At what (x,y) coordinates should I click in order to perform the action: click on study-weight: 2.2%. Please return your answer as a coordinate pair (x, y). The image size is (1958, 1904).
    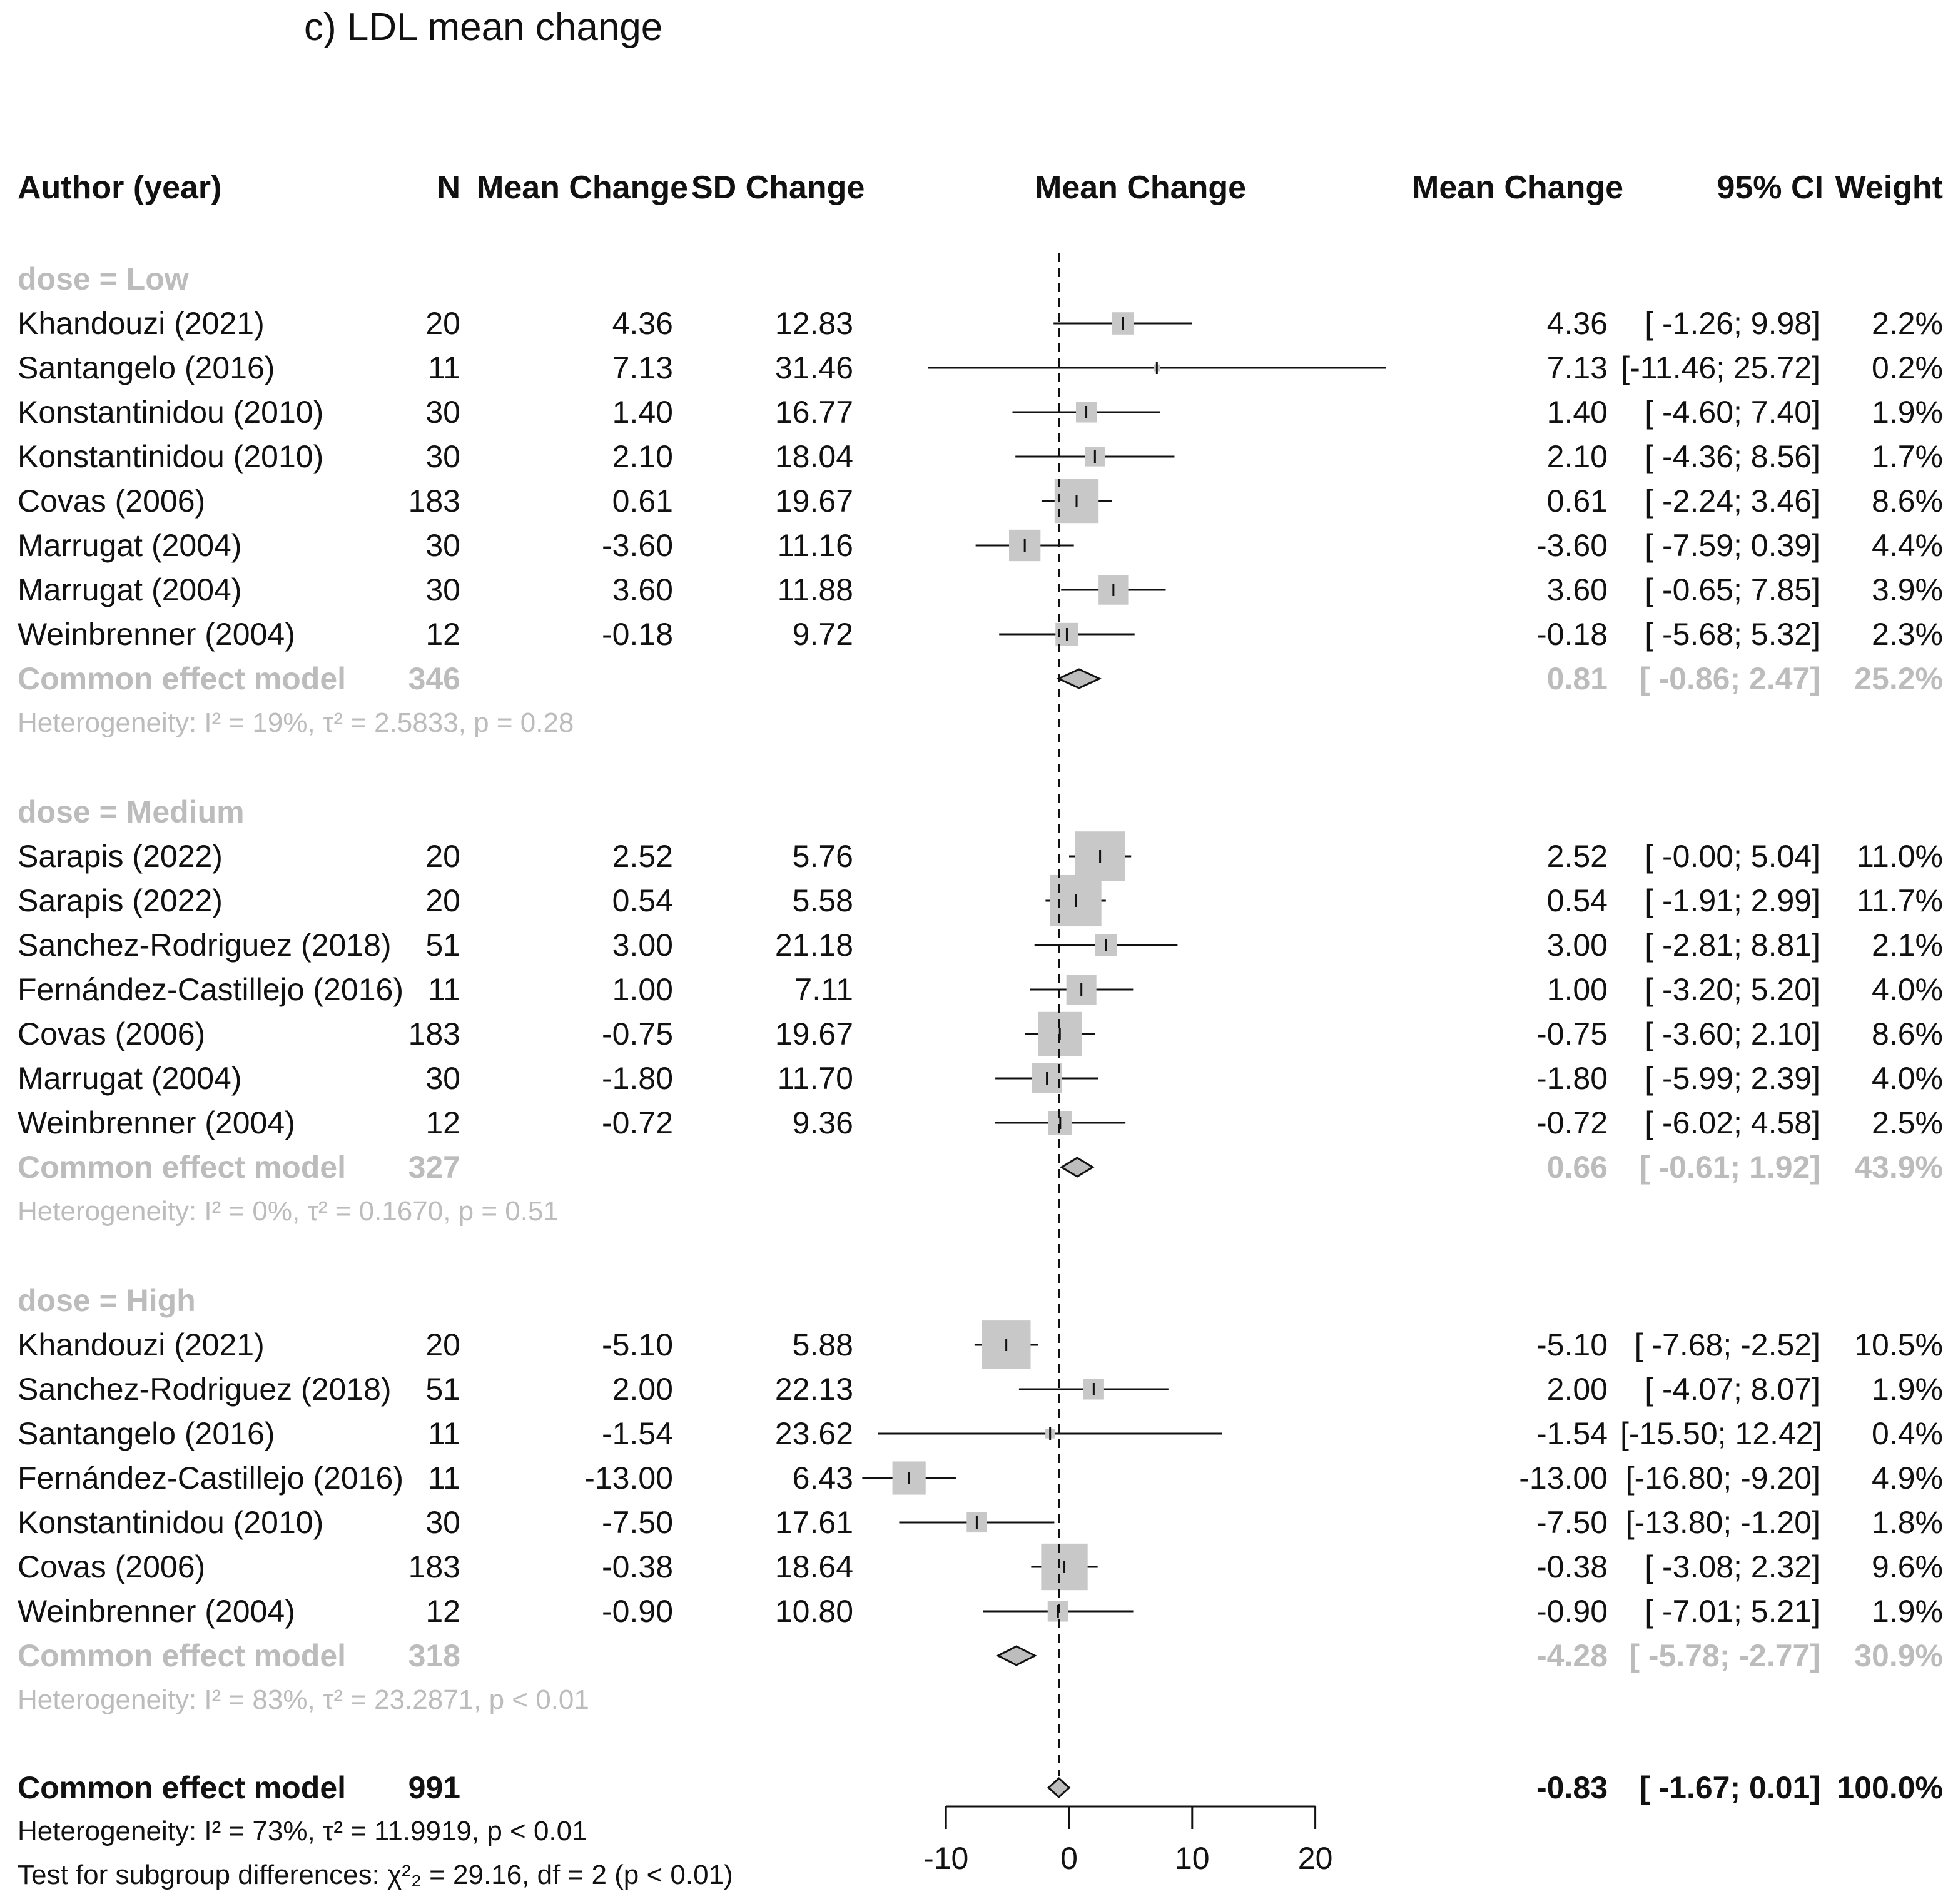
    Looking at the image, I should click on (1907, 324).